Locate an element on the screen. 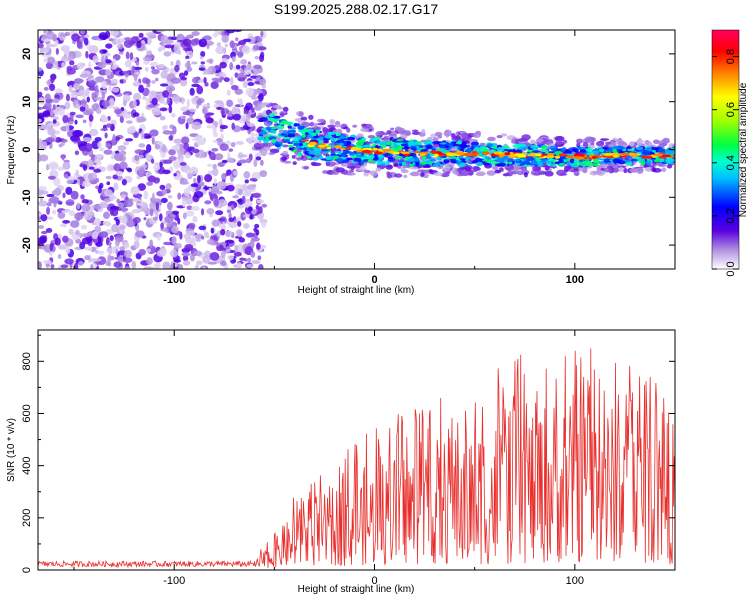 The image size is (750, 600). colorbar-tick-label: 0.2 is located at coordinates (731, 215).